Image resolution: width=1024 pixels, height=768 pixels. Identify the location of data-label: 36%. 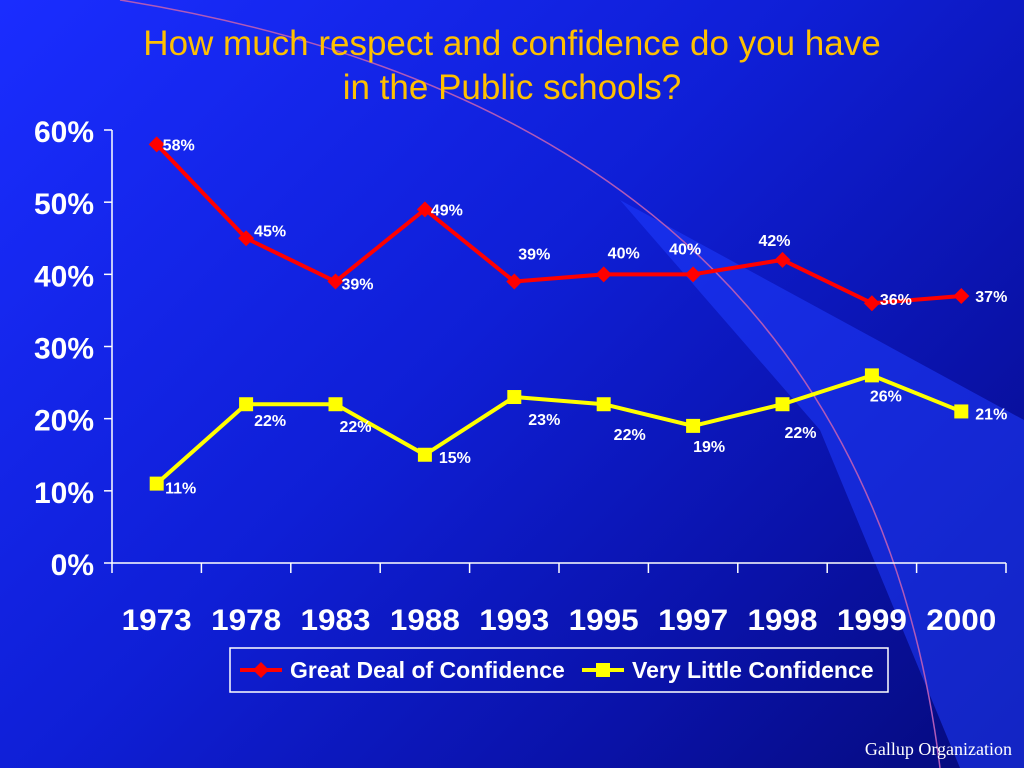
(896, 300).